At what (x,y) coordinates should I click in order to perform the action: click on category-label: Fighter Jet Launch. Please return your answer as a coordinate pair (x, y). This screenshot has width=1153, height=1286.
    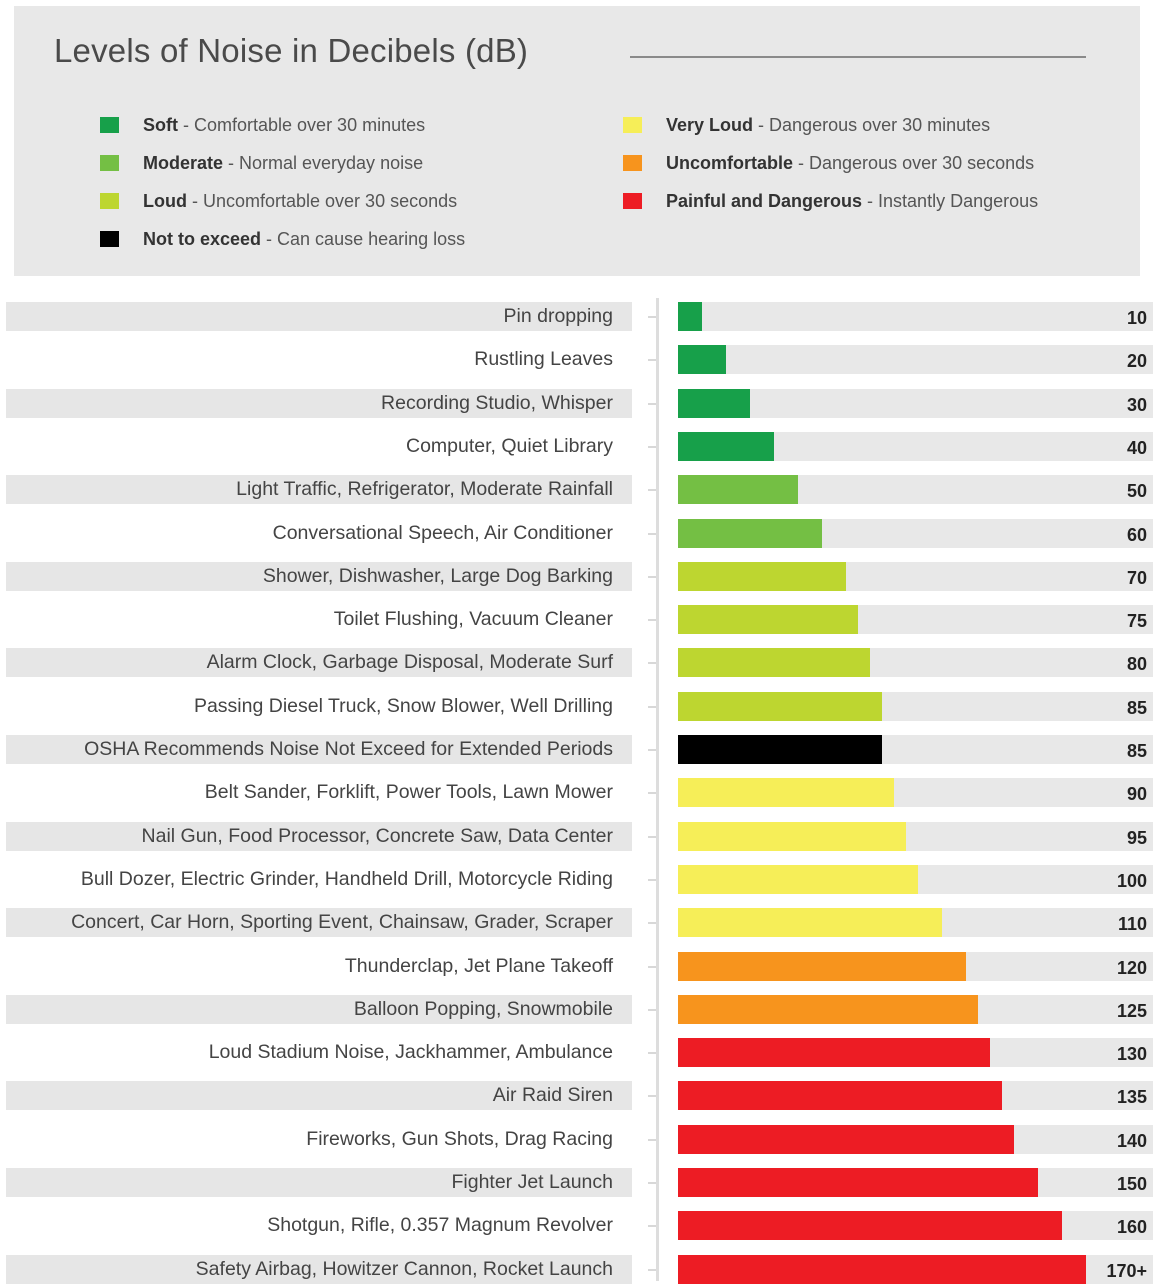
    Looking at the image, I should click on (532, 1182).